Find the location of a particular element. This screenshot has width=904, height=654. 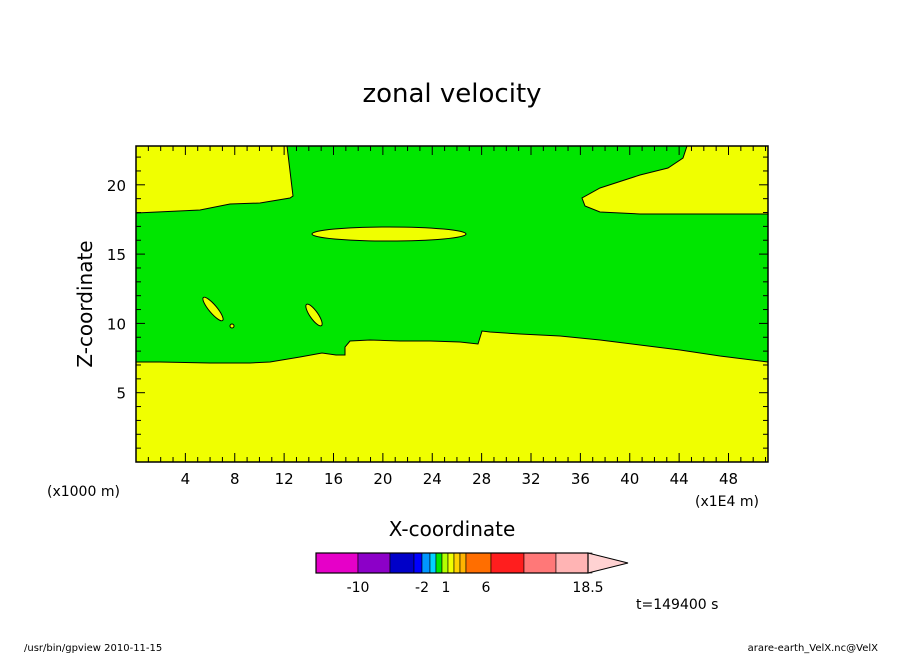

x-tick-label: 40 is located at coordinates (629, 479).